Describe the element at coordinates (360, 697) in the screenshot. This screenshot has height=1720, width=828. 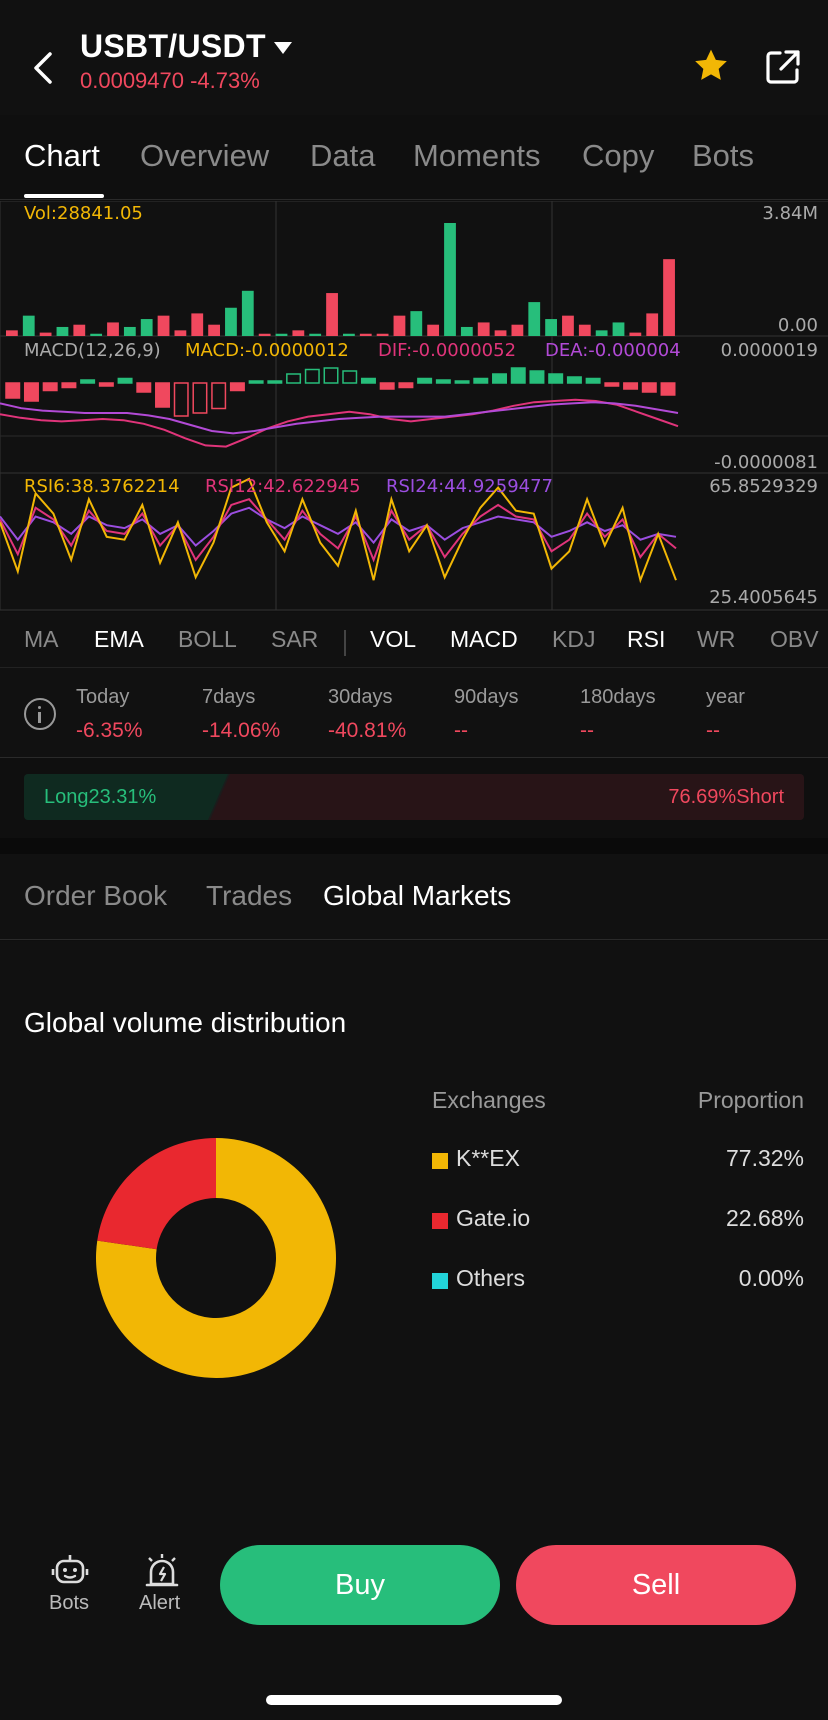
I see `perf-label: 30days` at that location.